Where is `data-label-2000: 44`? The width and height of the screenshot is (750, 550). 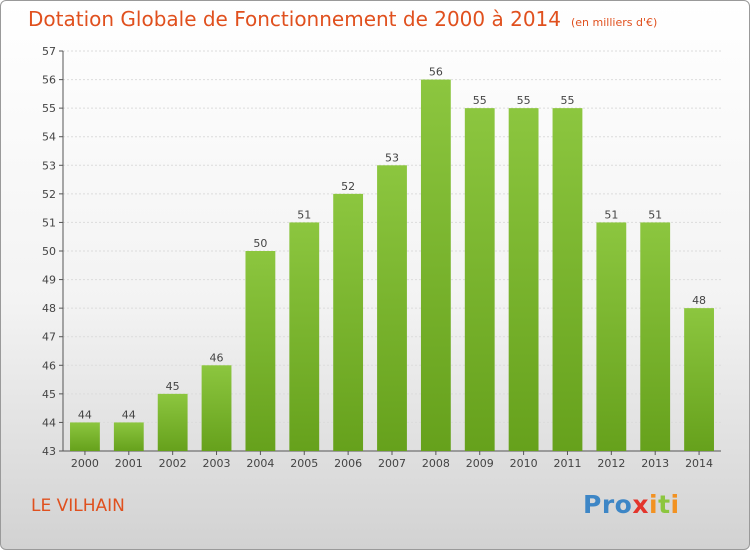
data-label-2000: 44 is located at coordinates (85, 414).